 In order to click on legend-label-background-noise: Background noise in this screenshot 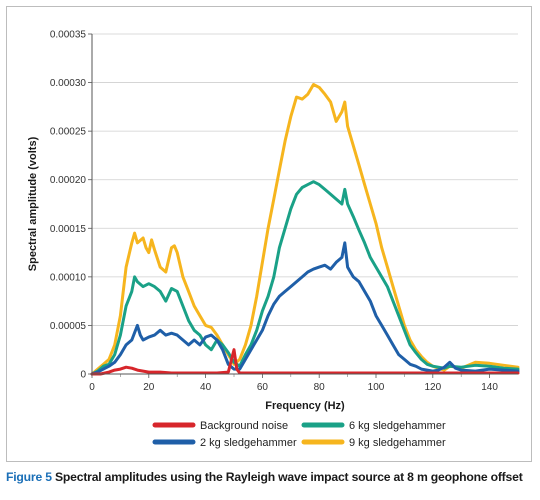, I will do `click(244, 426)`.